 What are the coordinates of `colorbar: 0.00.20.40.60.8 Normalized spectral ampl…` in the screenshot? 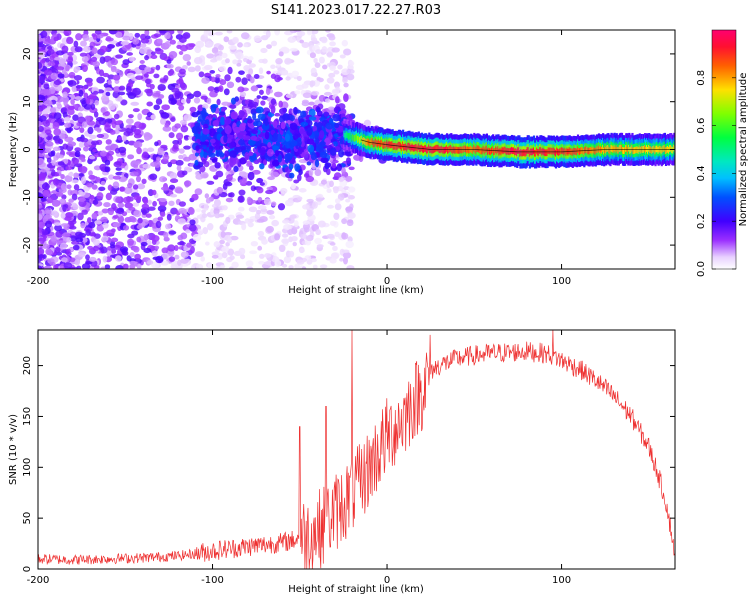 It's located at (722, 153).